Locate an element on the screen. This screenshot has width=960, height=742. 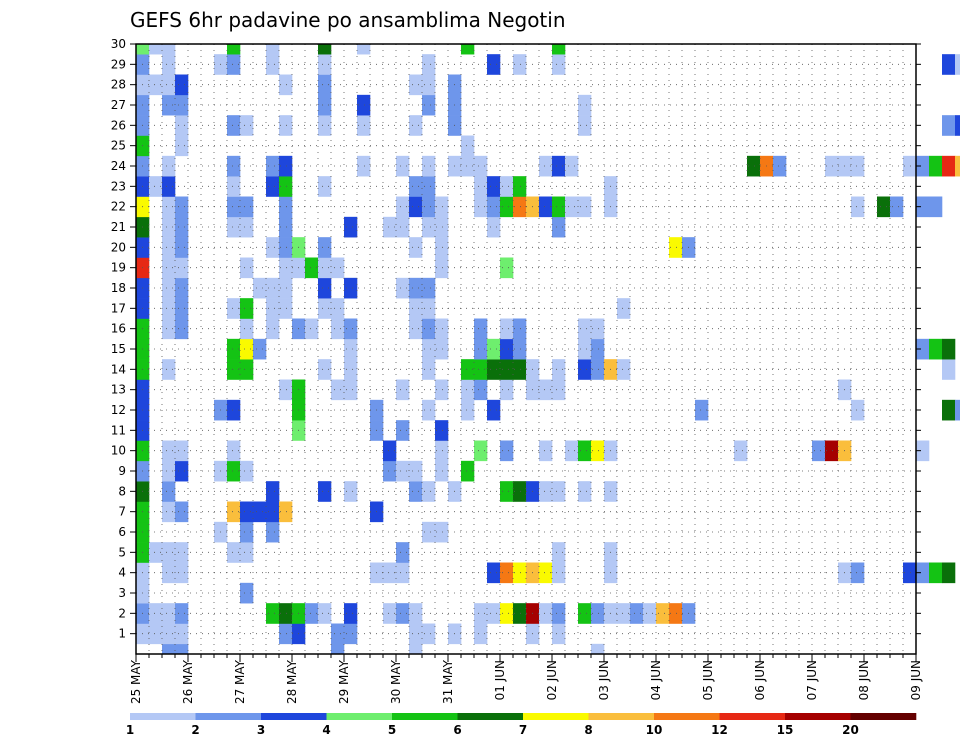
y-tick-label: 30 is located at coordinates (118, 44).